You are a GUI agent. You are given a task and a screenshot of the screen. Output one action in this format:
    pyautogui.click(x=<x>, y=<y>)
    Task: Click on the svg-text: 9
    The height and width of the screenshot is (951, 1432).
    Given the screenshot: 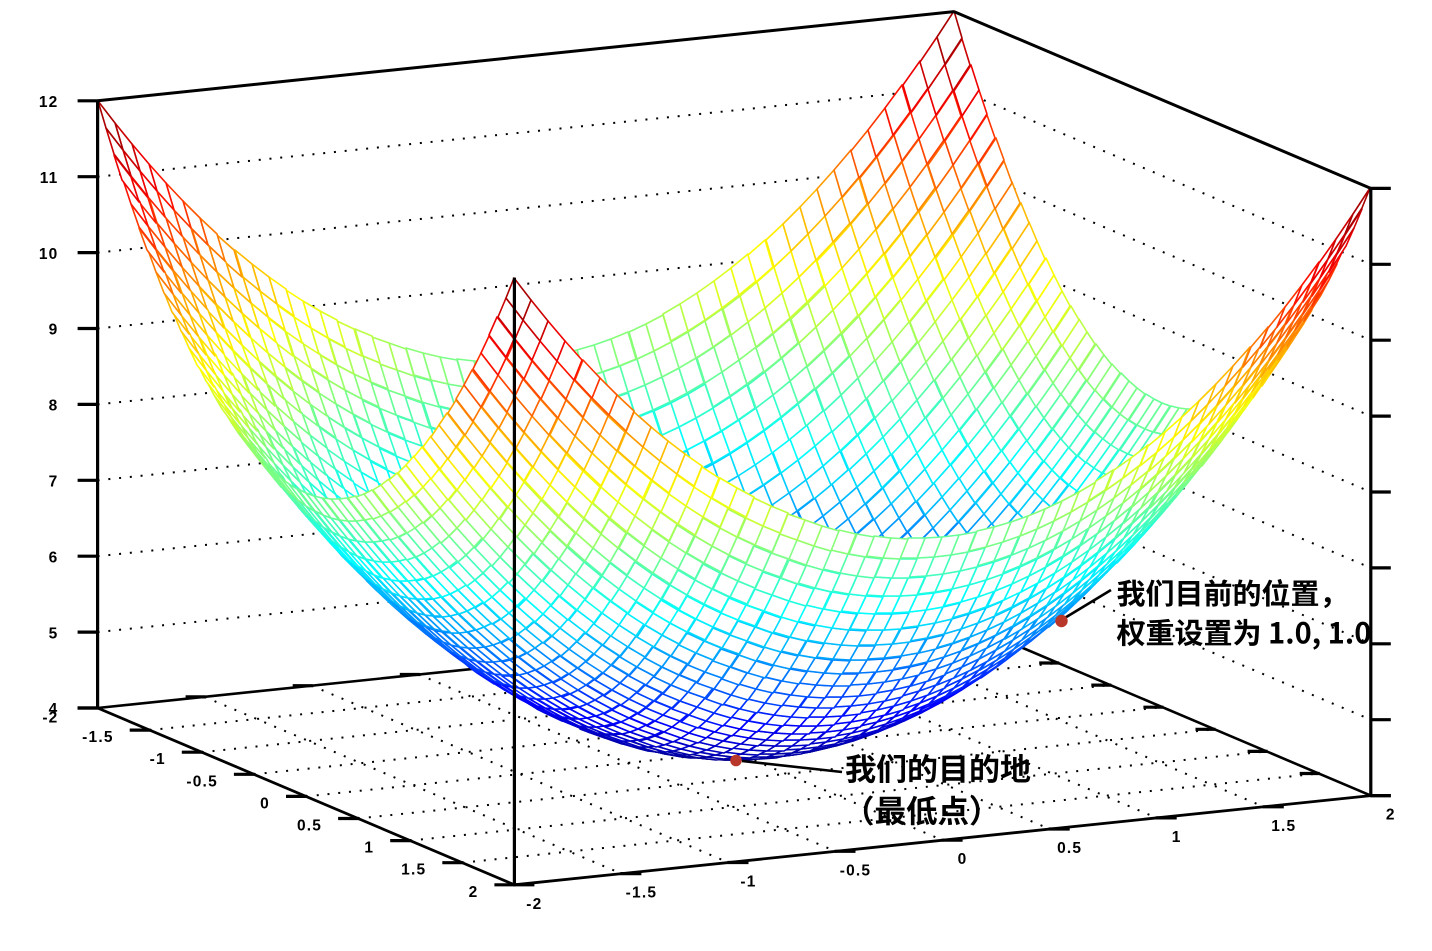 What is the action you would take?
    pyautogui.click(x=54, y=330)
    